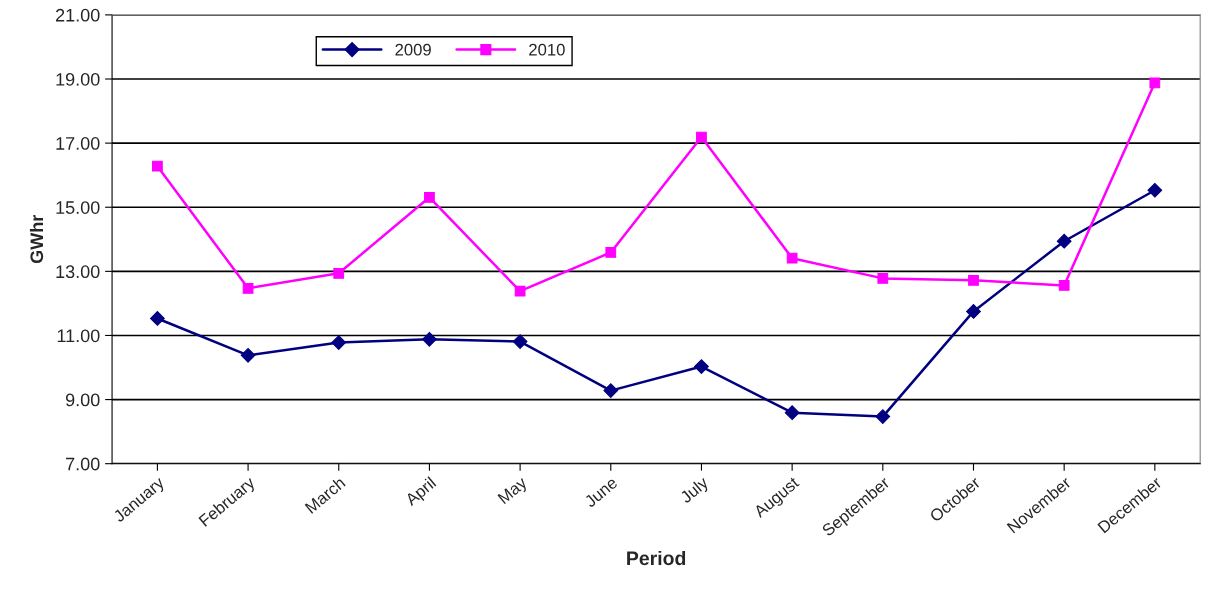 Image resolution: width=1205 pixels, height=596 pixels. I want to click on y-tick-label: 13.00, so click(78, 272).